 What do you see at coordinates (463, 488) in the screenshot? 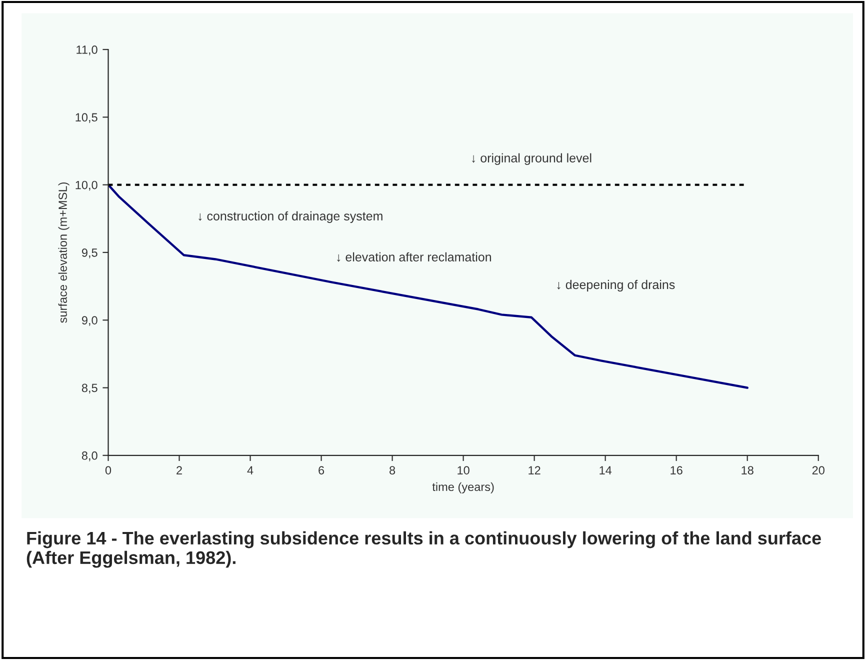
I see `x-axis-title: time (years)` at bounding box center [463, 488].